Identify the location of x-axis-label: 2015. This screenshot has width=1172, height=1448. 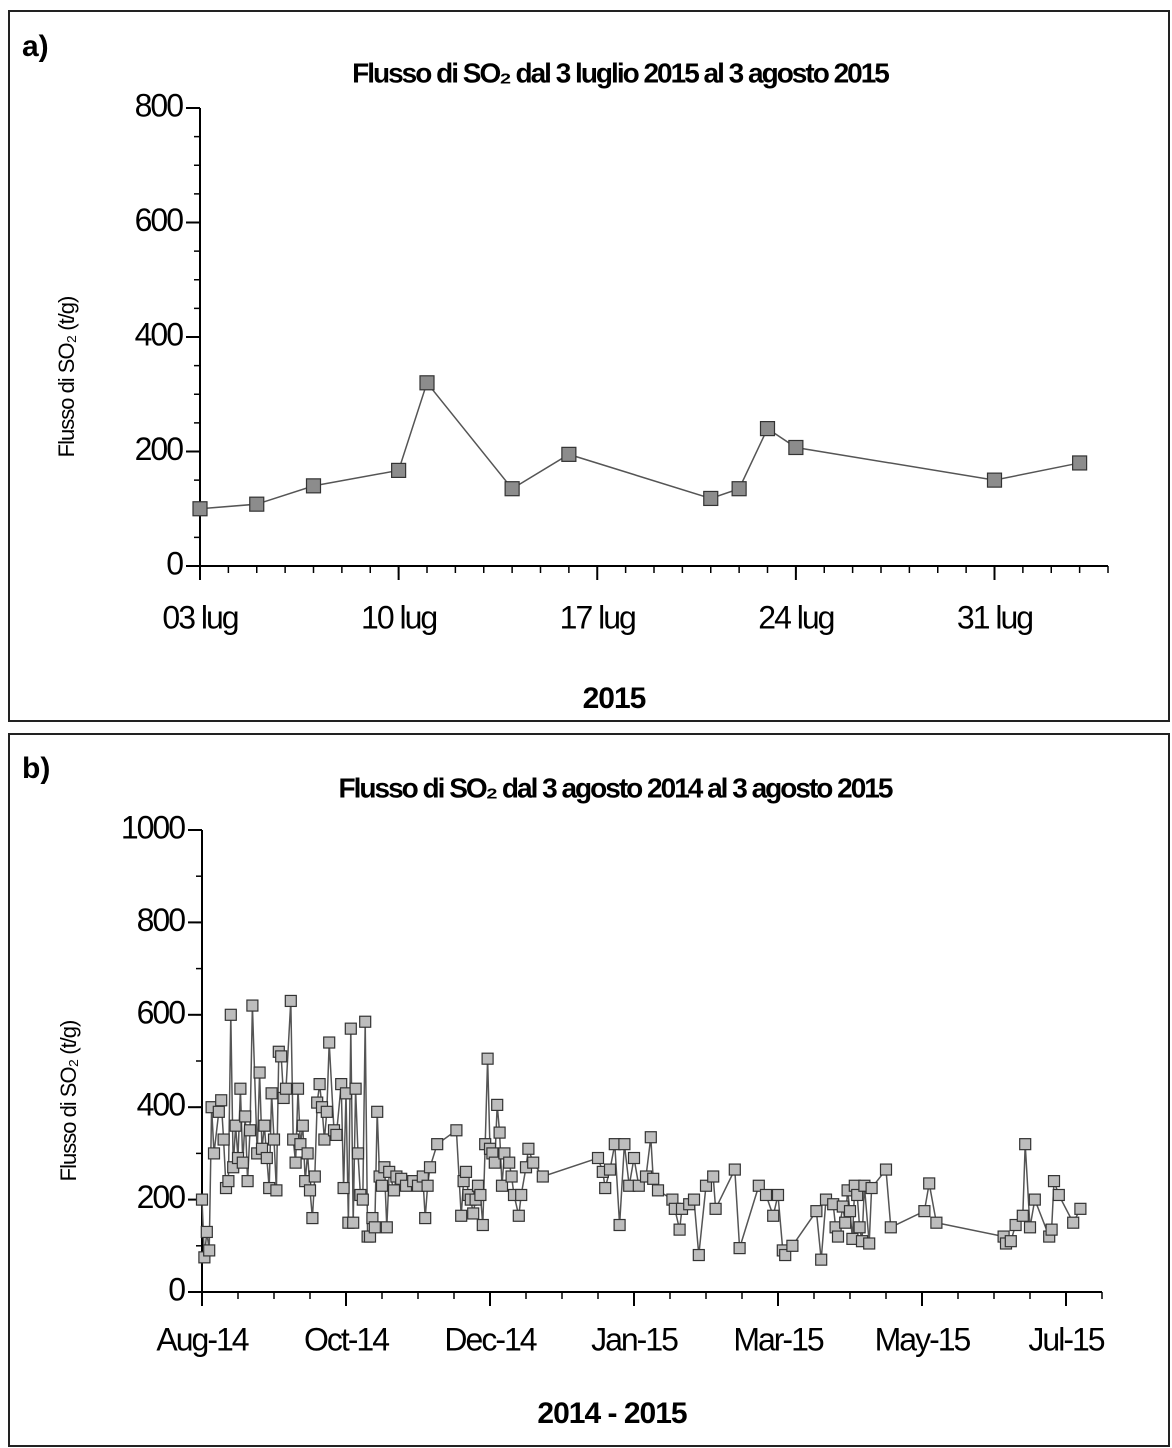
(614, 698).